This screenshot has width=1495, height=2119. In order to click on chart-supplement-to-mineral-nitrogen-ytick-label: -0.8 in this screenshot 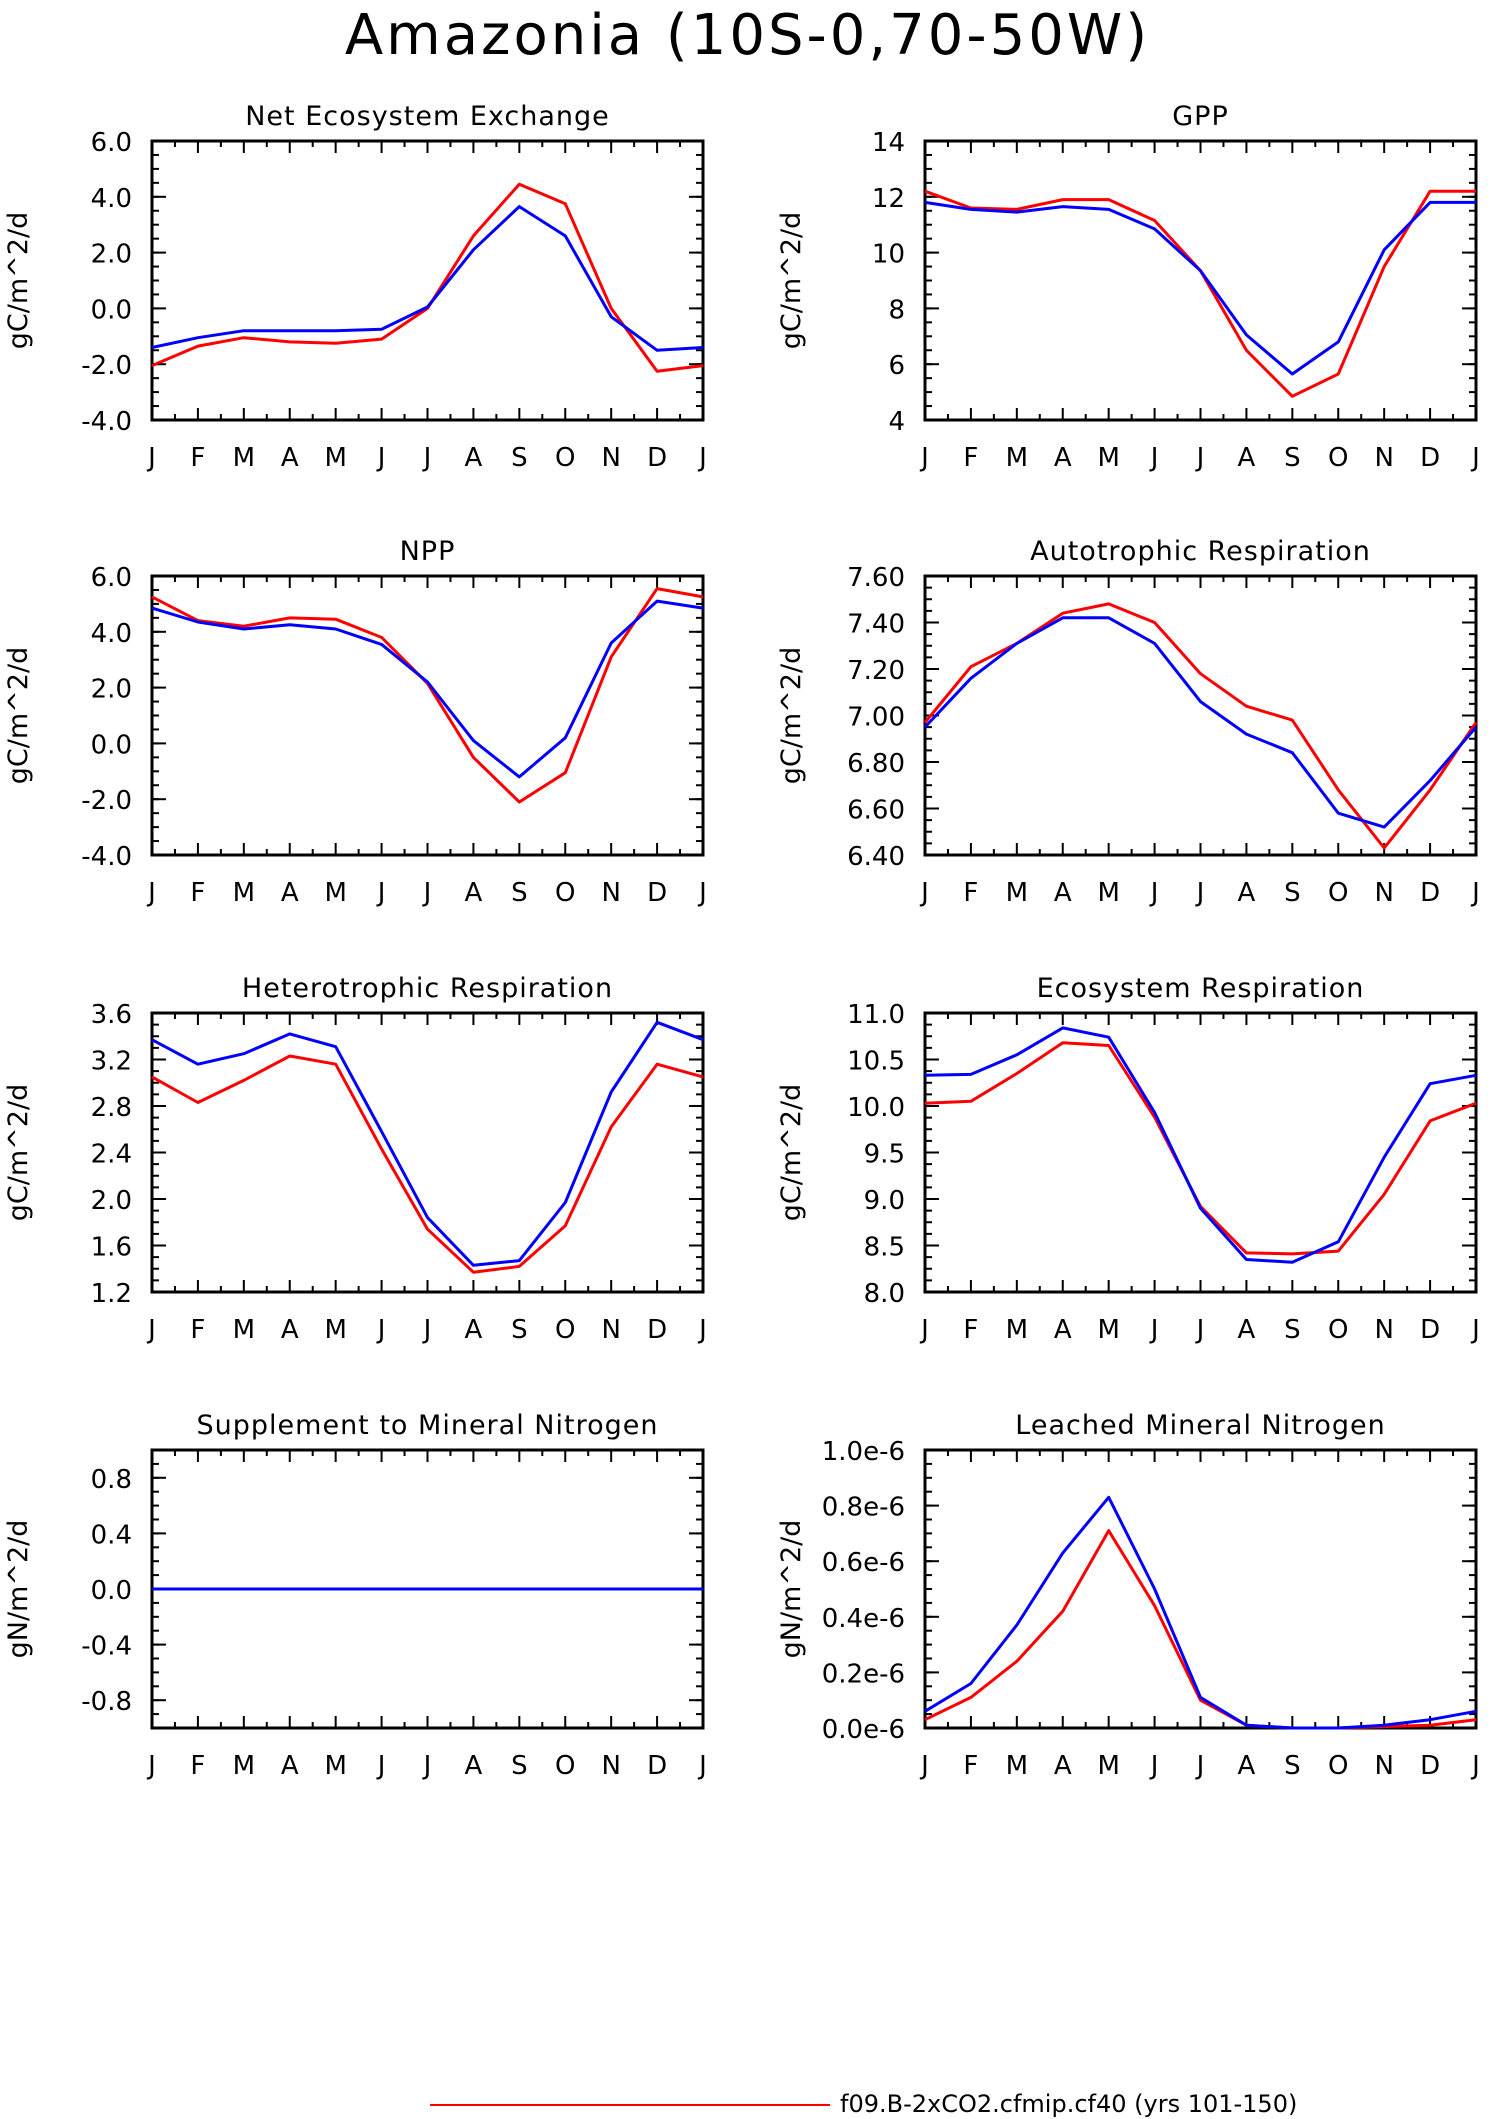, I will do `click(106, 1702)`.